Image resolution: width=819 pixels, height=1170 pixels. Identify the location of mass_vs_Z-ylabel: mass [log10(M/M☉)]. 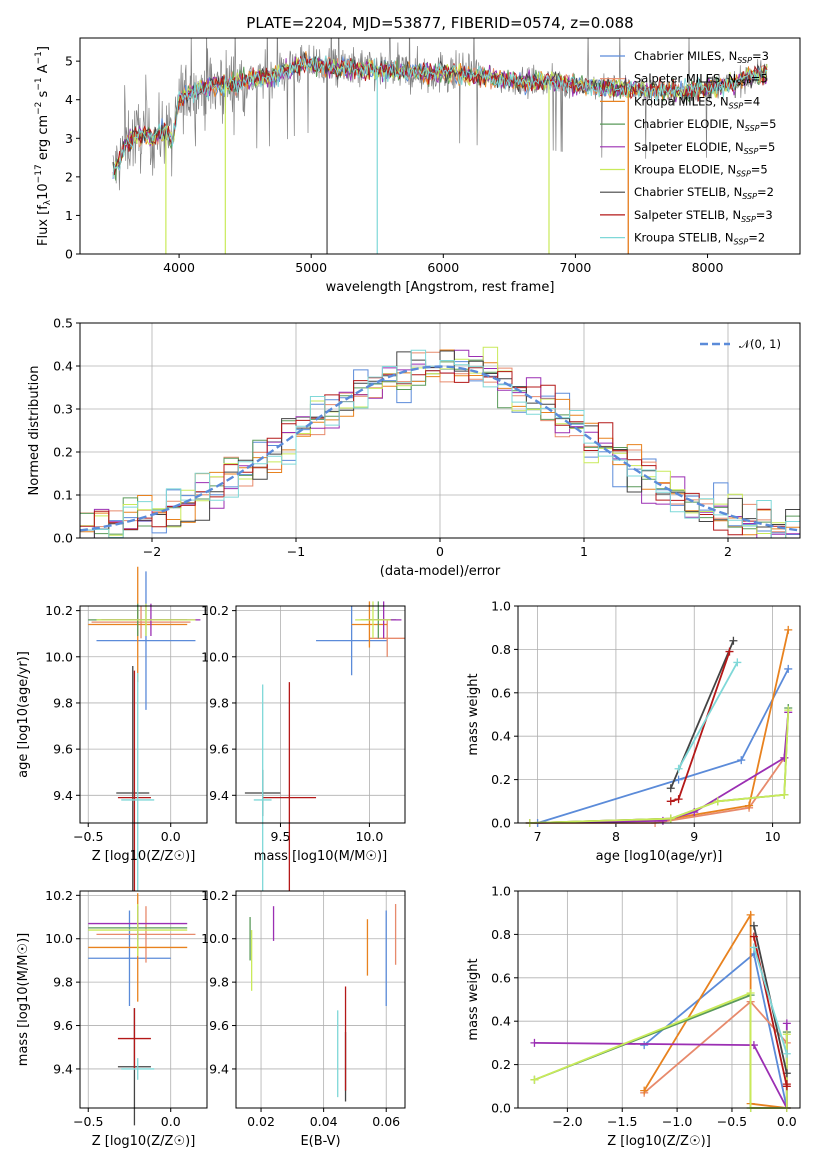
(23, 999).